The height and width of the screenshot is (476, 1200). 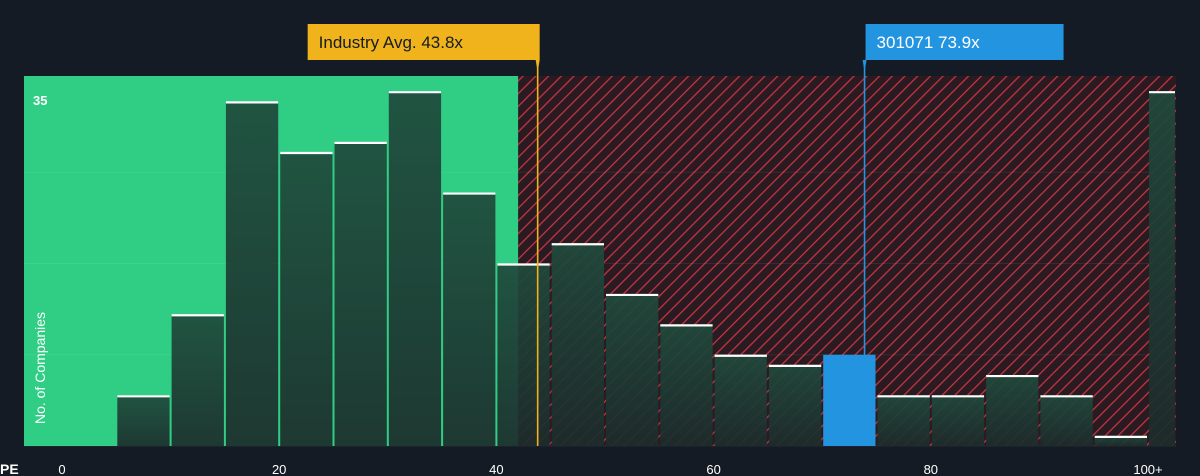 What do you see at coordinates (929, 42) in the screenshot?
I see `company-pe-label: 301071 73.9x` at bounding box center [929, 42].